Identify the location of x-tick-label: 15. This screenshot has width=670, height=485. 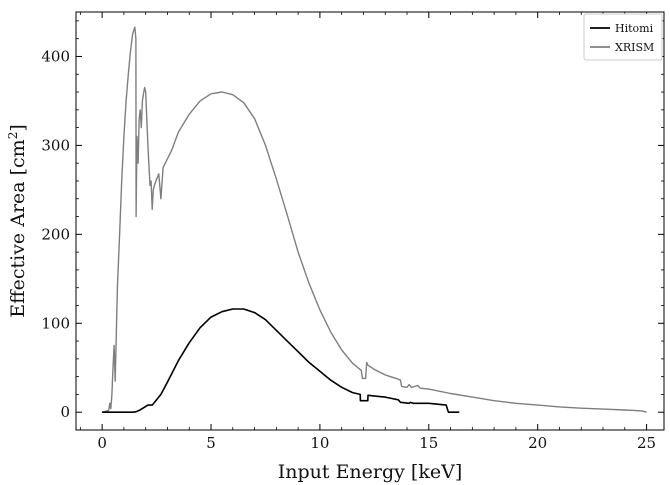
(428, 443).